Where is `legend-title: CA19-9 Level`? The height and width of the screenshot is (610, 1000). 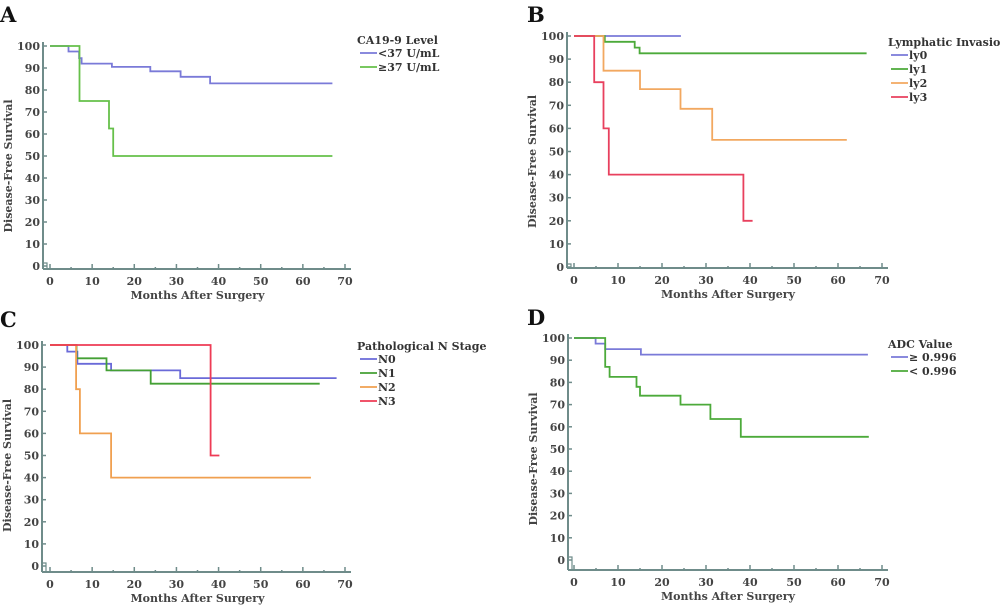
legend-title: CA19-9 Level is located at coordinates (397, 40).